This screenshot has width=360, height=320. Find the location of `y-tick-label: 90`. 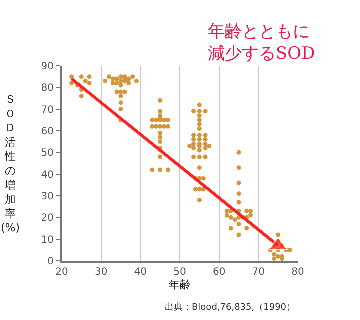

y-tick-label: 90 is located at coordinates (47, 67).